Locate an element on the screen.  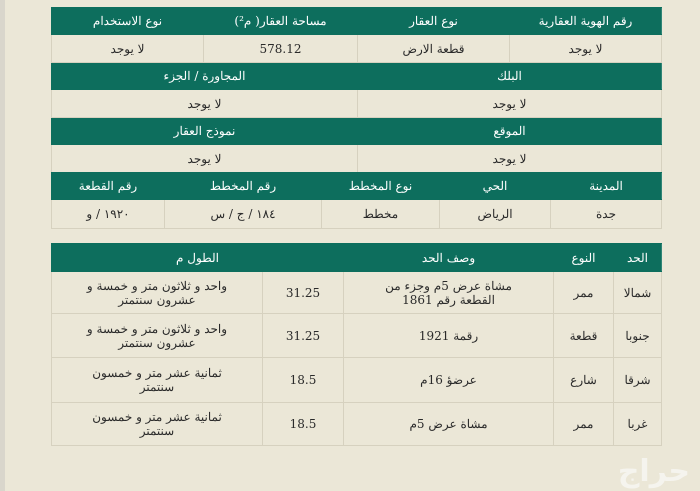
plan-number-value: ١٨٤ / ج / س is located at coordinates (243, 214).